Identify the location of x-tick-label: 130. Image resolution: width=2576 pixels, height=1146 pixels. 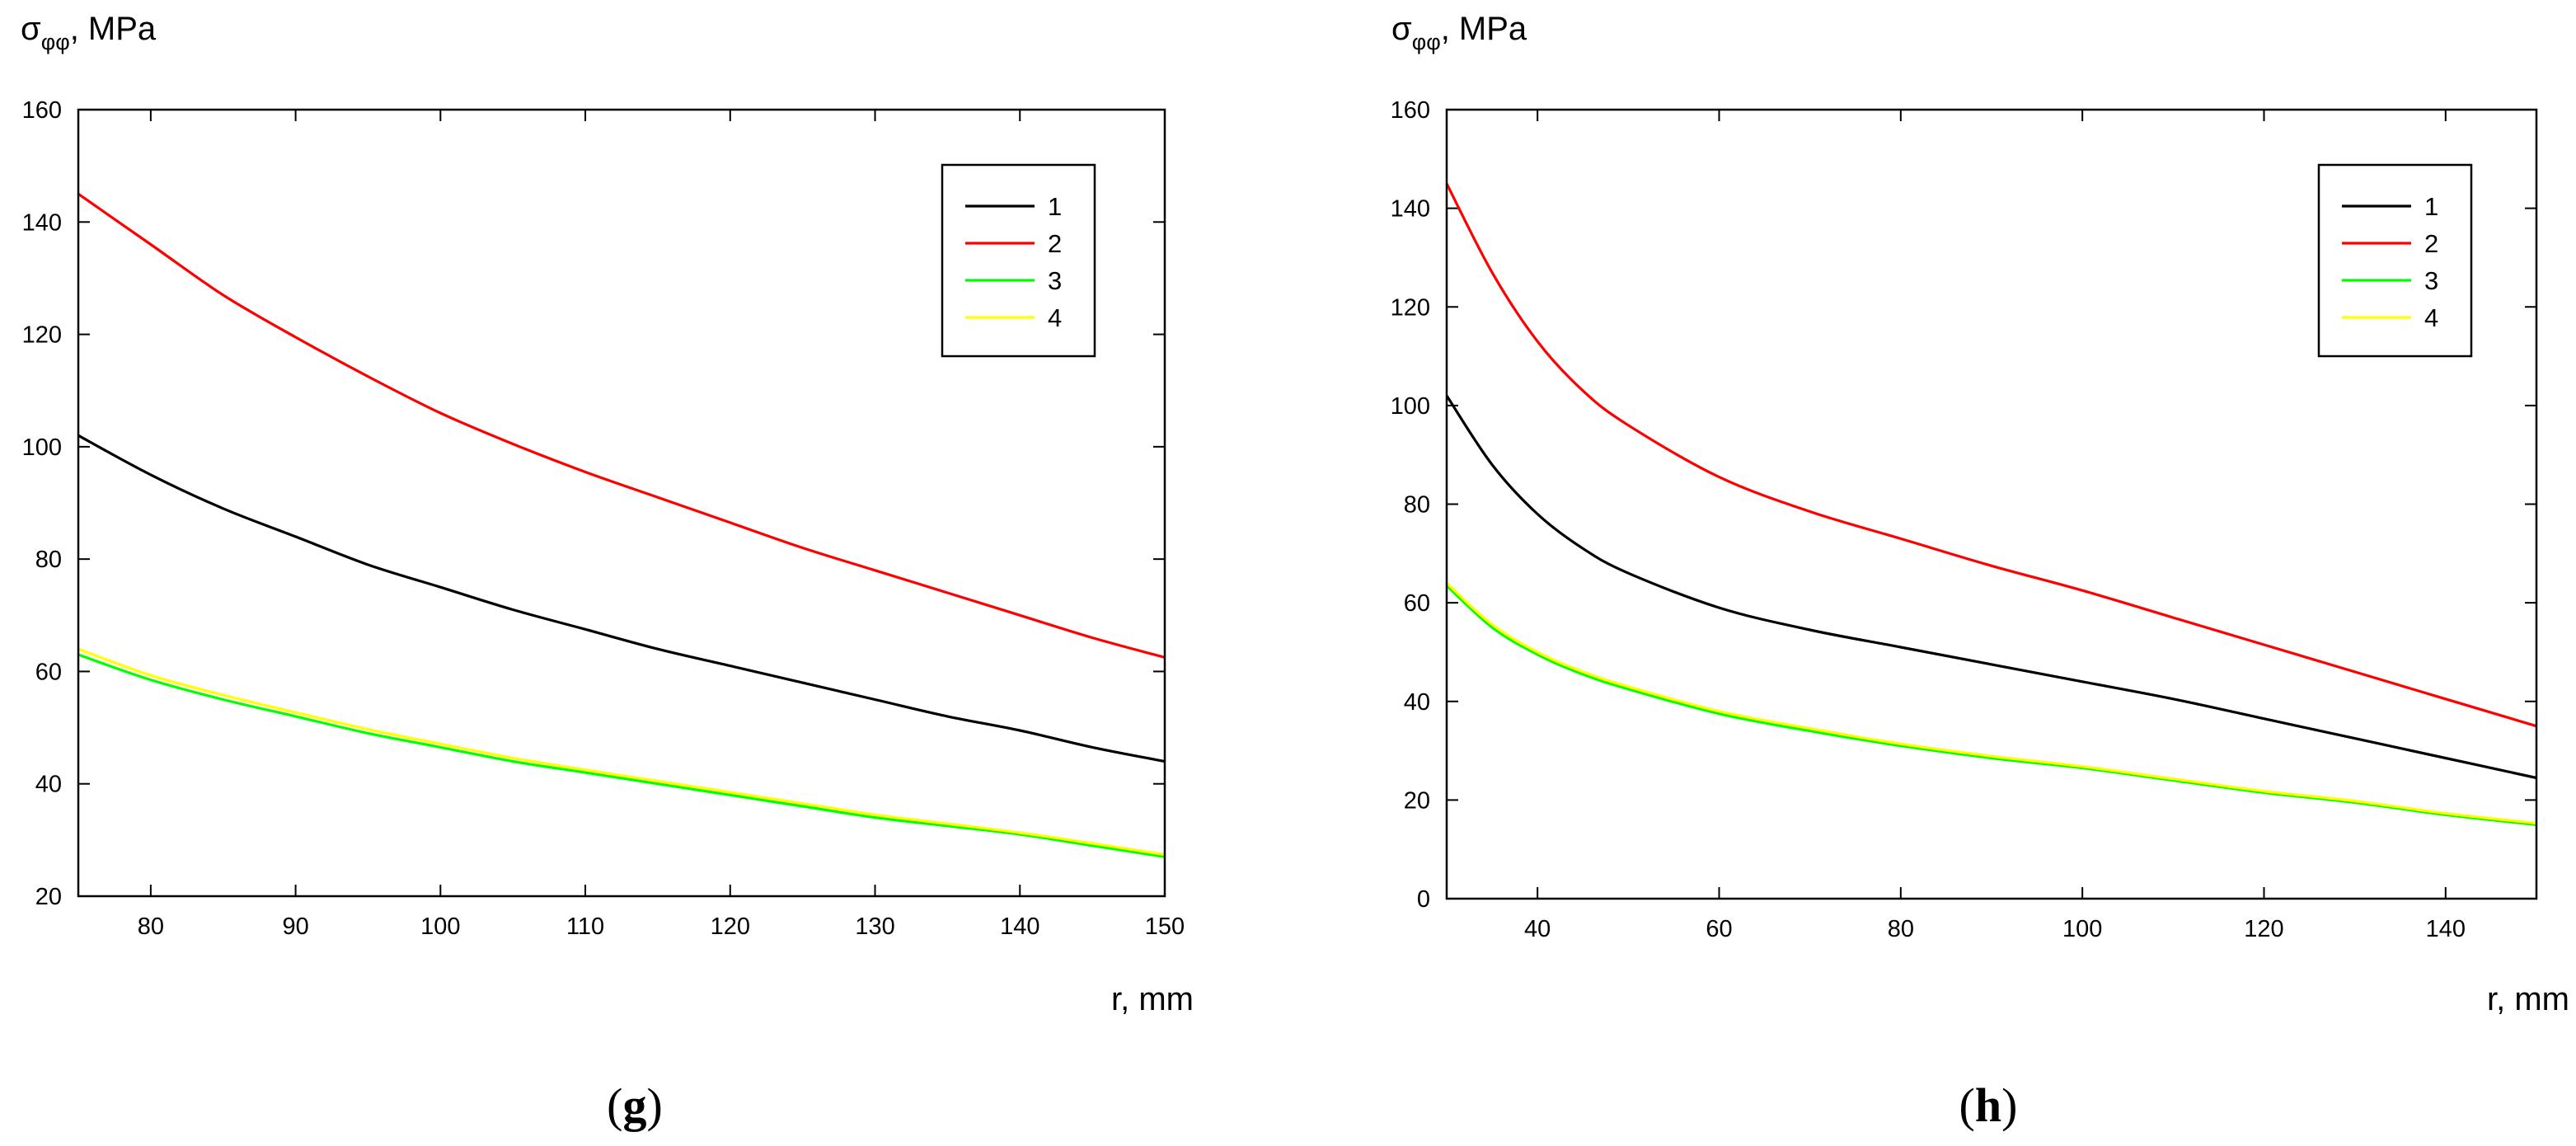
(875, 927).